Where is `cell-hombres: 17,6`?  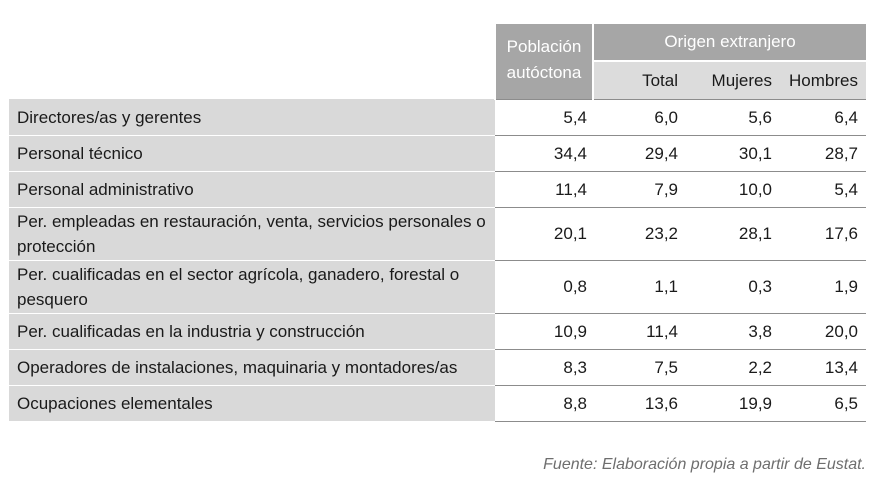
cell-hombres: 17,6 is located at coordinates (823, 234).